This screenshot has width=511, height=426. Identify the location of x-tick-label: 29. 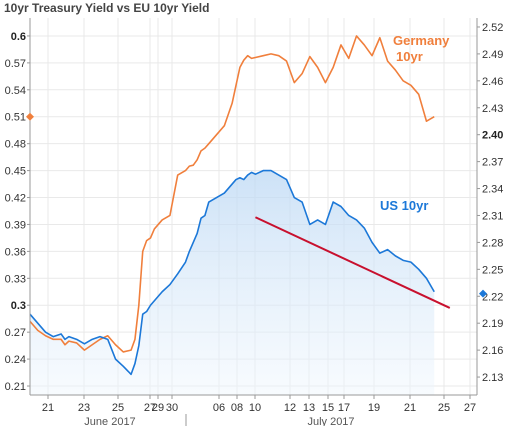
(158, 408).